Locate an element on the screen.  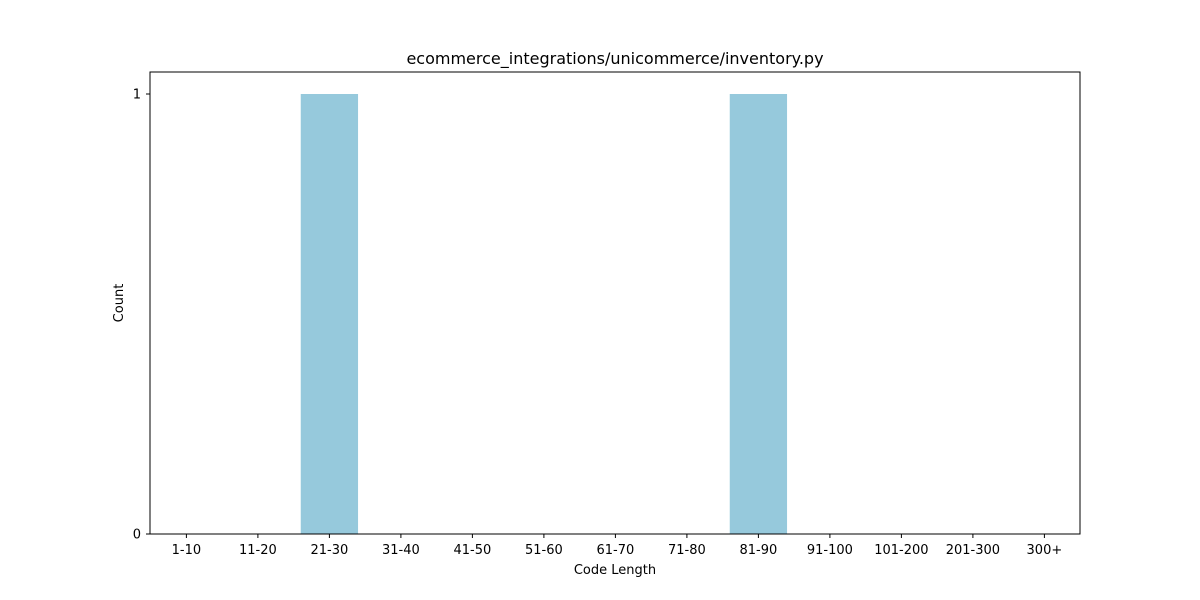
x-tick-label: 31-40 is located at coordinates (401, 550).